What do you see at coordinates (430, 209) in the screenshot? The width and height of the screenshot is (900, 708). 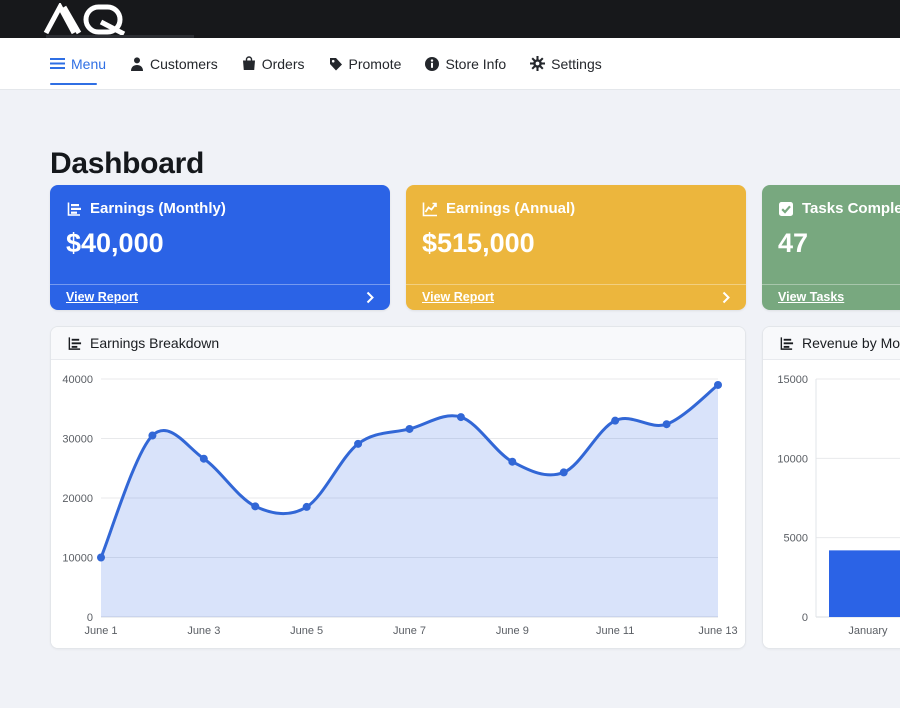 I see `line-chart-icon` at bounding box center [430, 209].